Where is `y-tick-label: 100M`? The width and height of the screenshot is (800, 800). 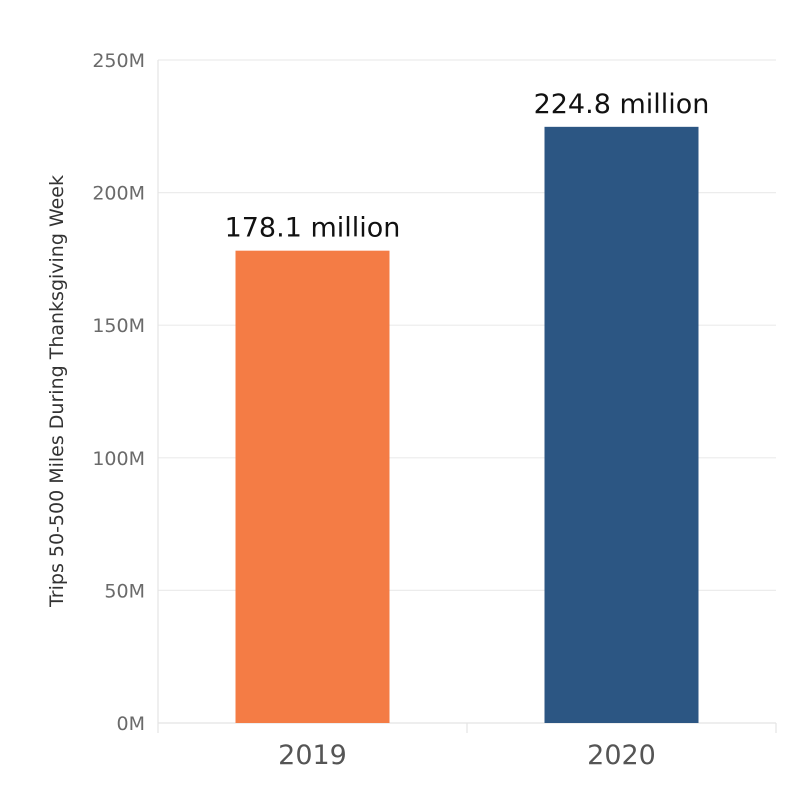
y-tick-label: 100M is located at coordinates (118, 459).